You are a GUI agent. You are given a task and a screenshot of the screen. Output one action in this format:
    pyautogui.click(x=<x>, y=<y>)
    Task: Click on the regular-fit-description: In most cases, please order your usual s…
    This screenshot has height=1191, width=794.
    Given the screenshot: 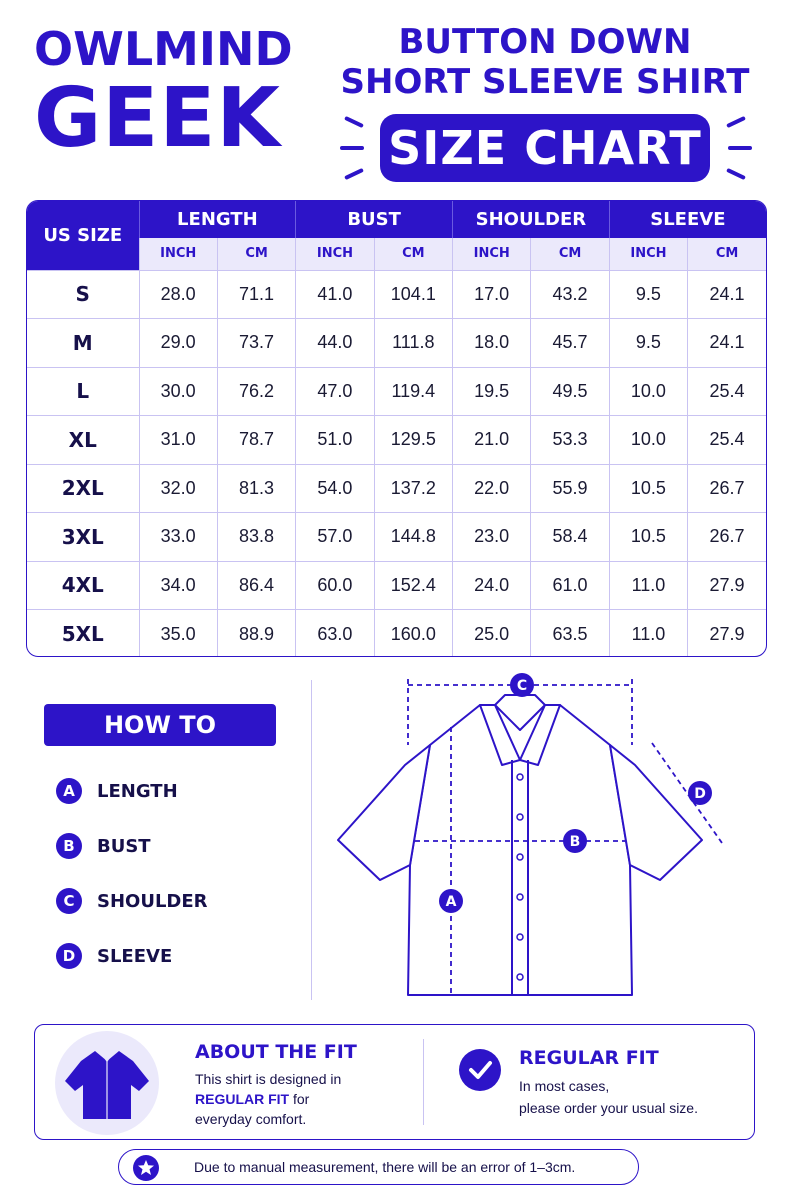 What is the action you would take?
    pyautogui.click(x=629, y=1097)
    